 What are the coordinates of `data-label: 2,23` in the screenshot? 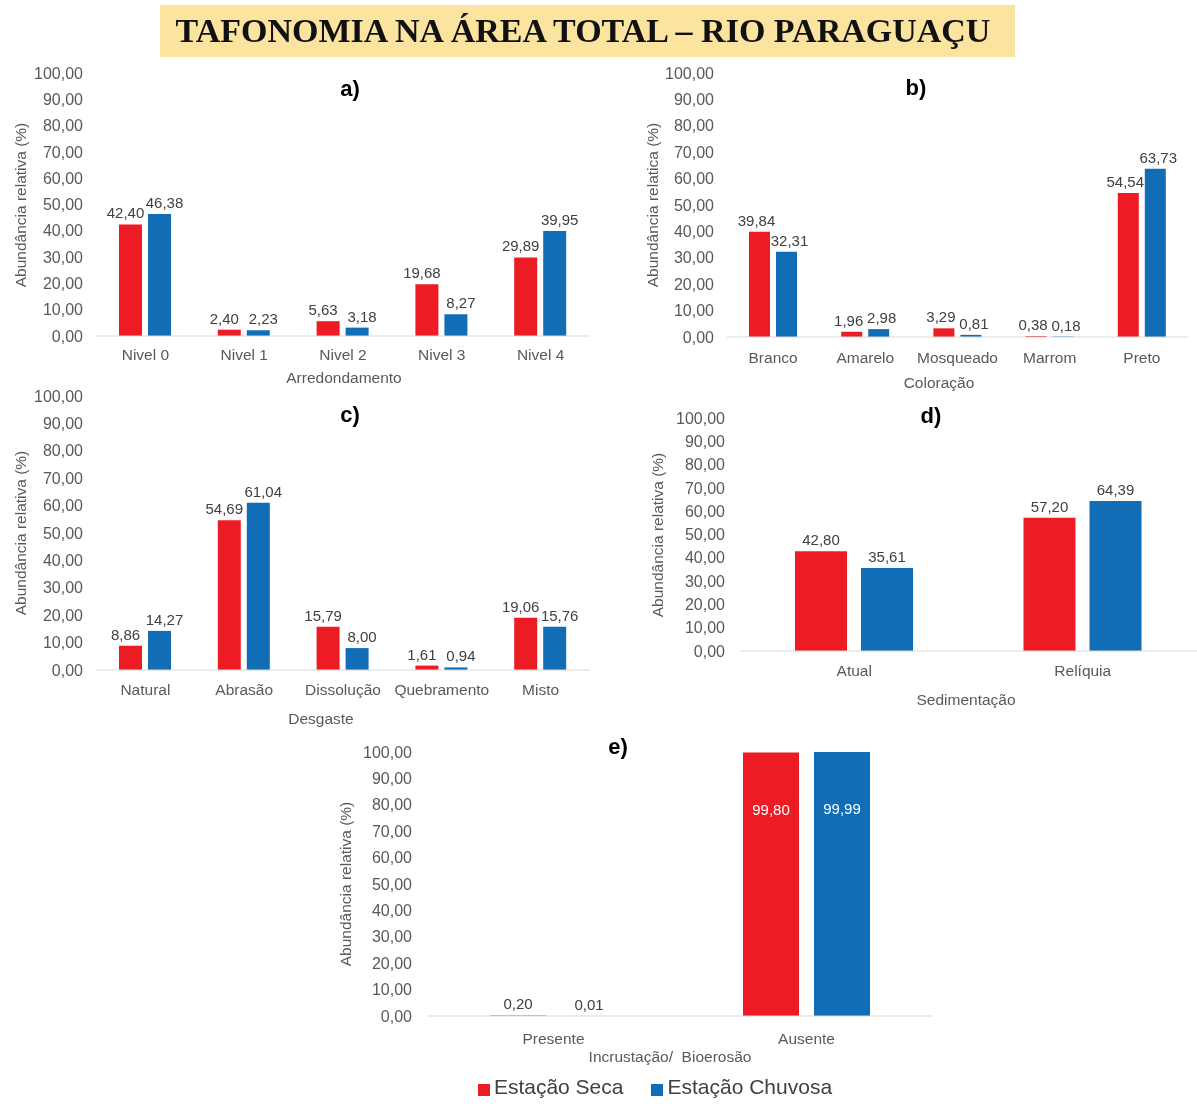 It's located at (263, 319).